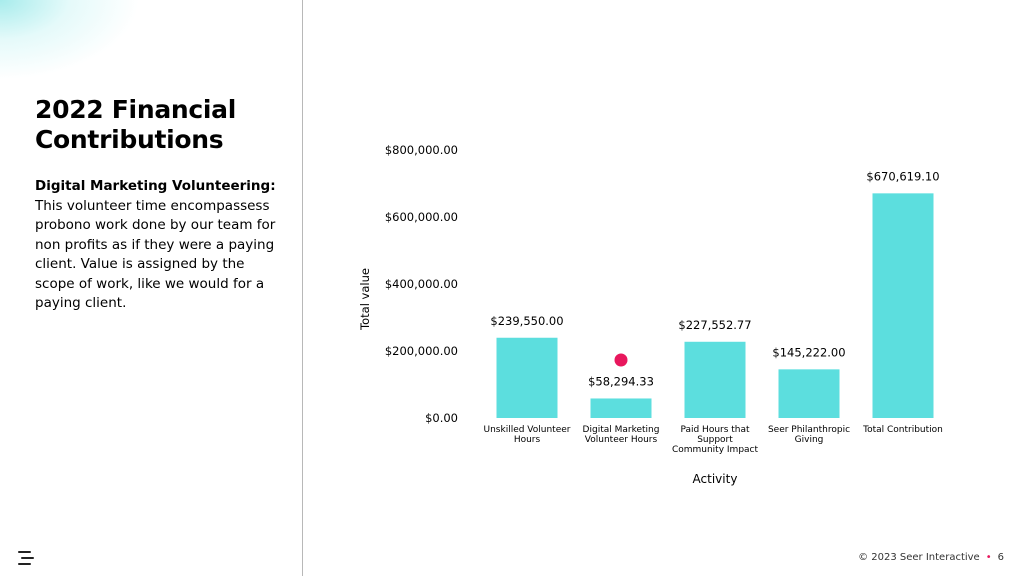 The image size is (1024, 576). Describe the element at coordinates (715, 479) in the screenshot. I see `x-axis-label: Activity` at that location.